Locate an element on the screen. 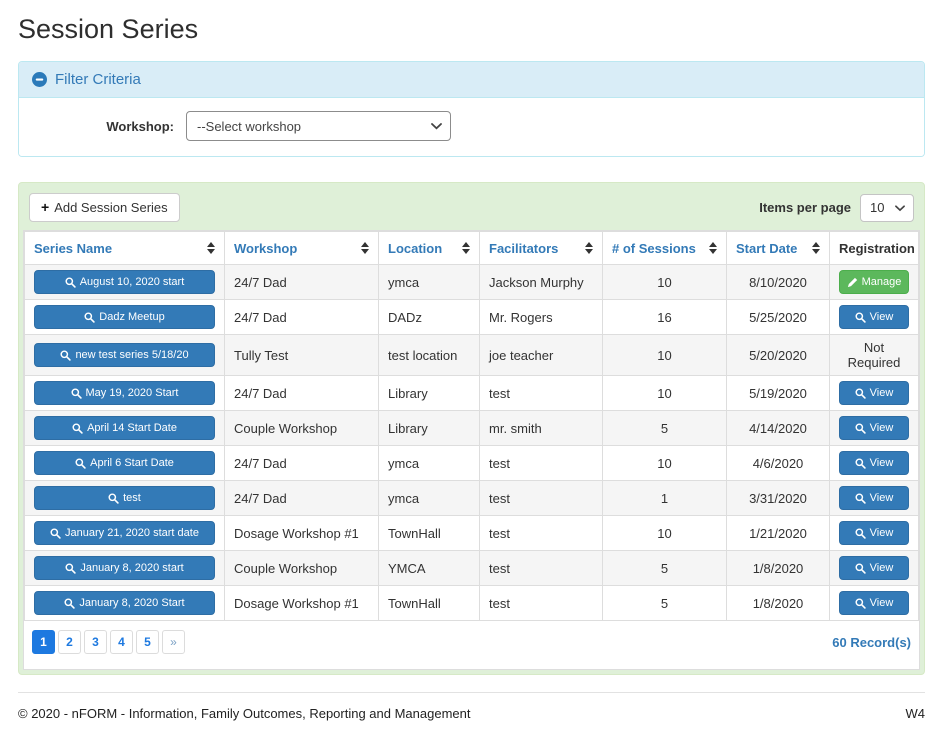  column-header-location: Location is located at coordinates (429, 248).